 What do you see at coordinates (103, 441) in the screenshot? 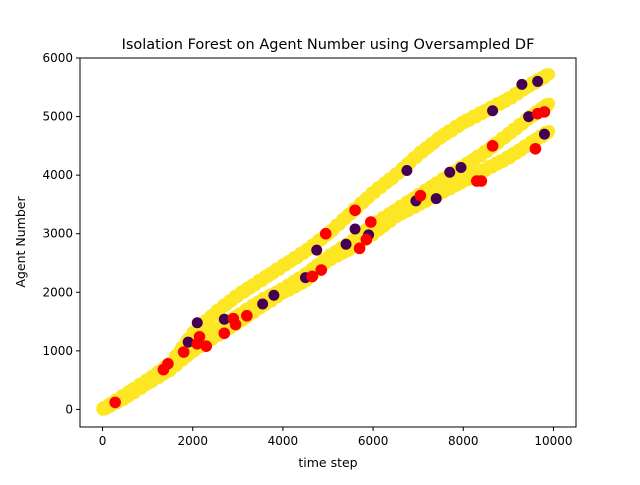
I see `x-tick-label: 0` at bounding box center [103, 441].